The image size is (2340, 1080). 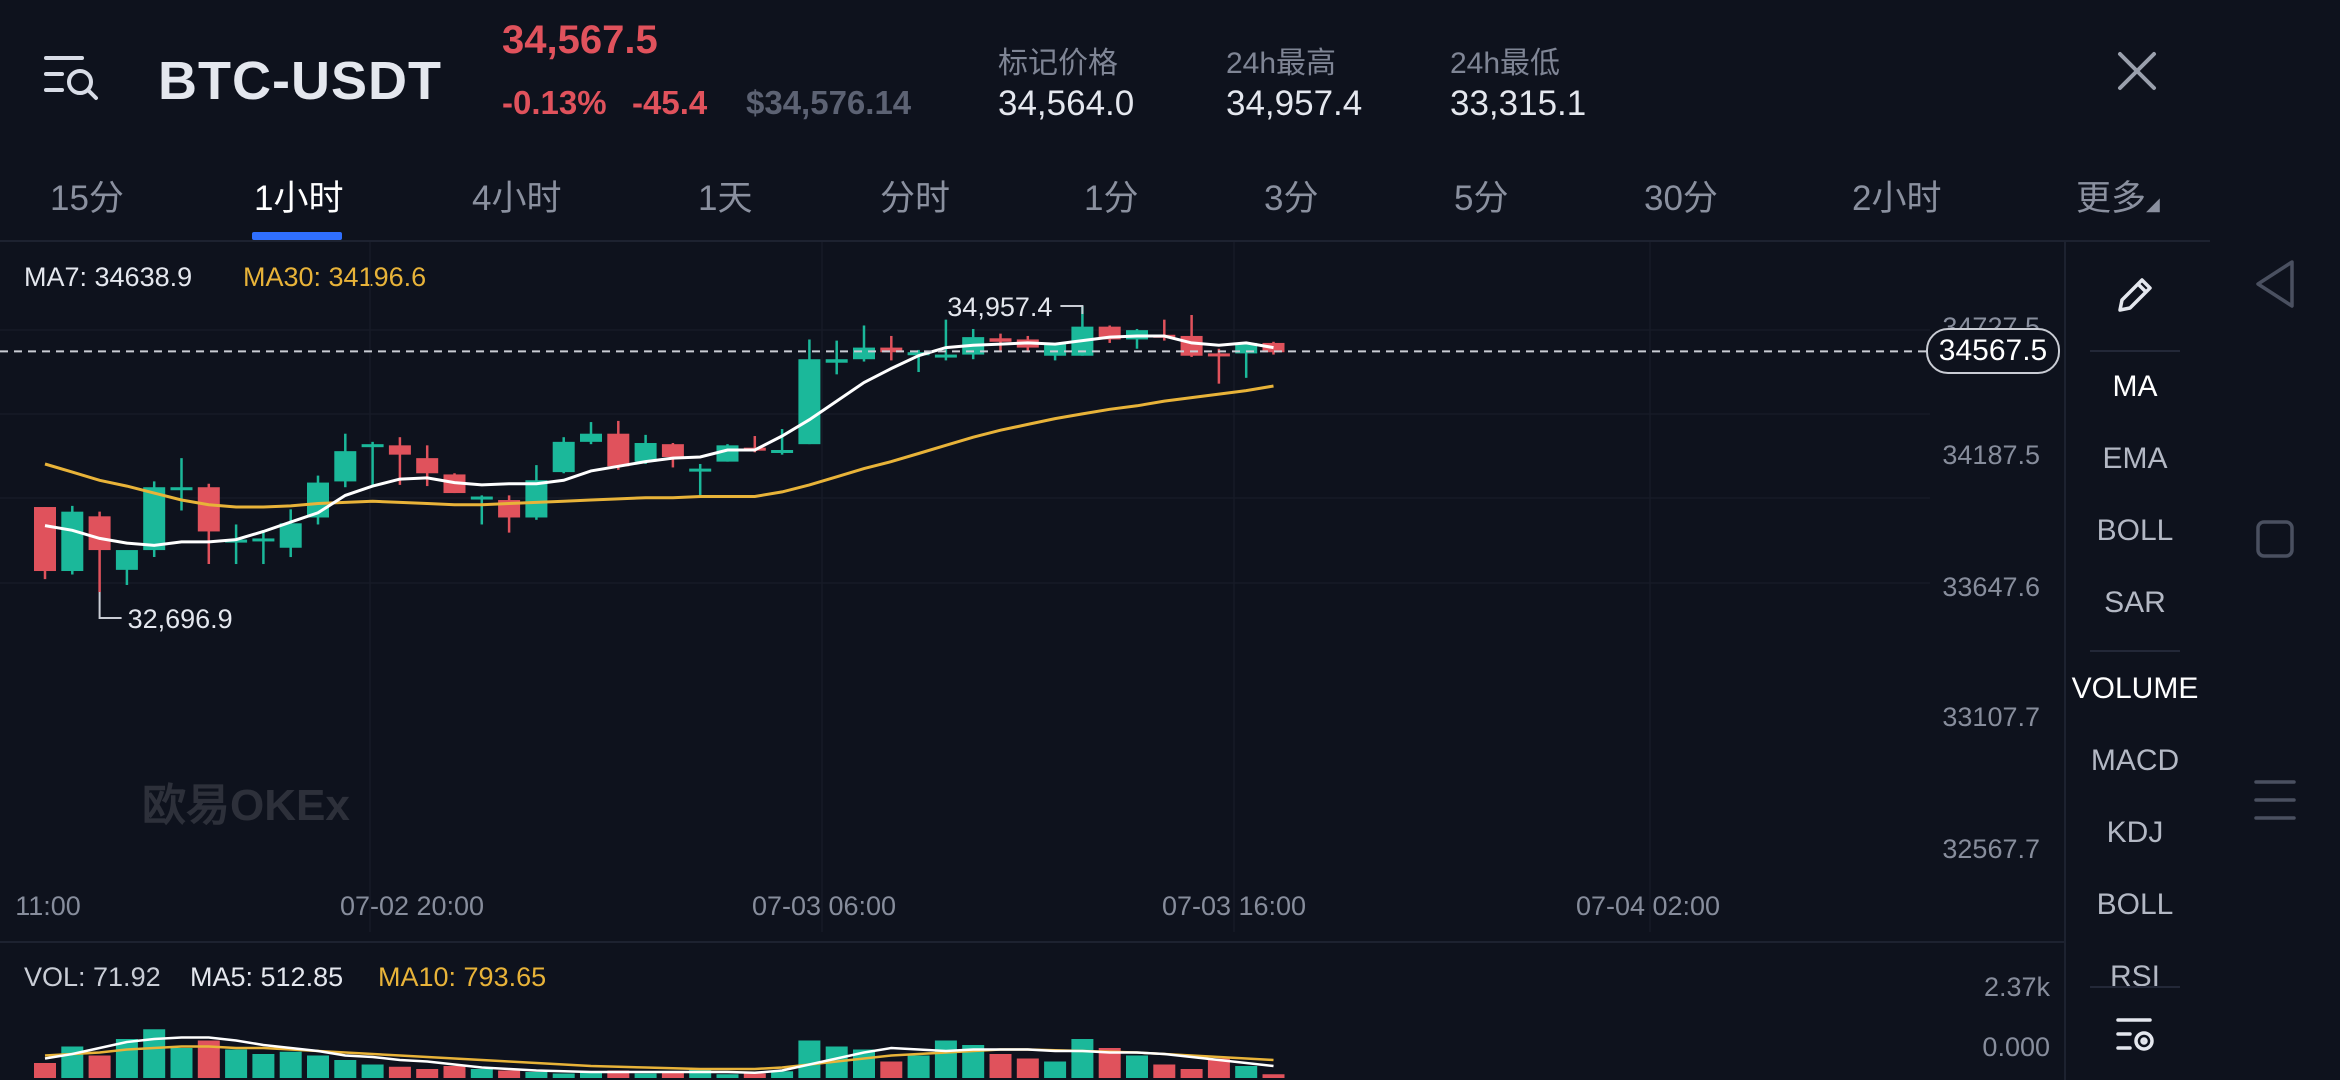 I want to click on tool-macd: MACD, so click(x=2135, y=760).